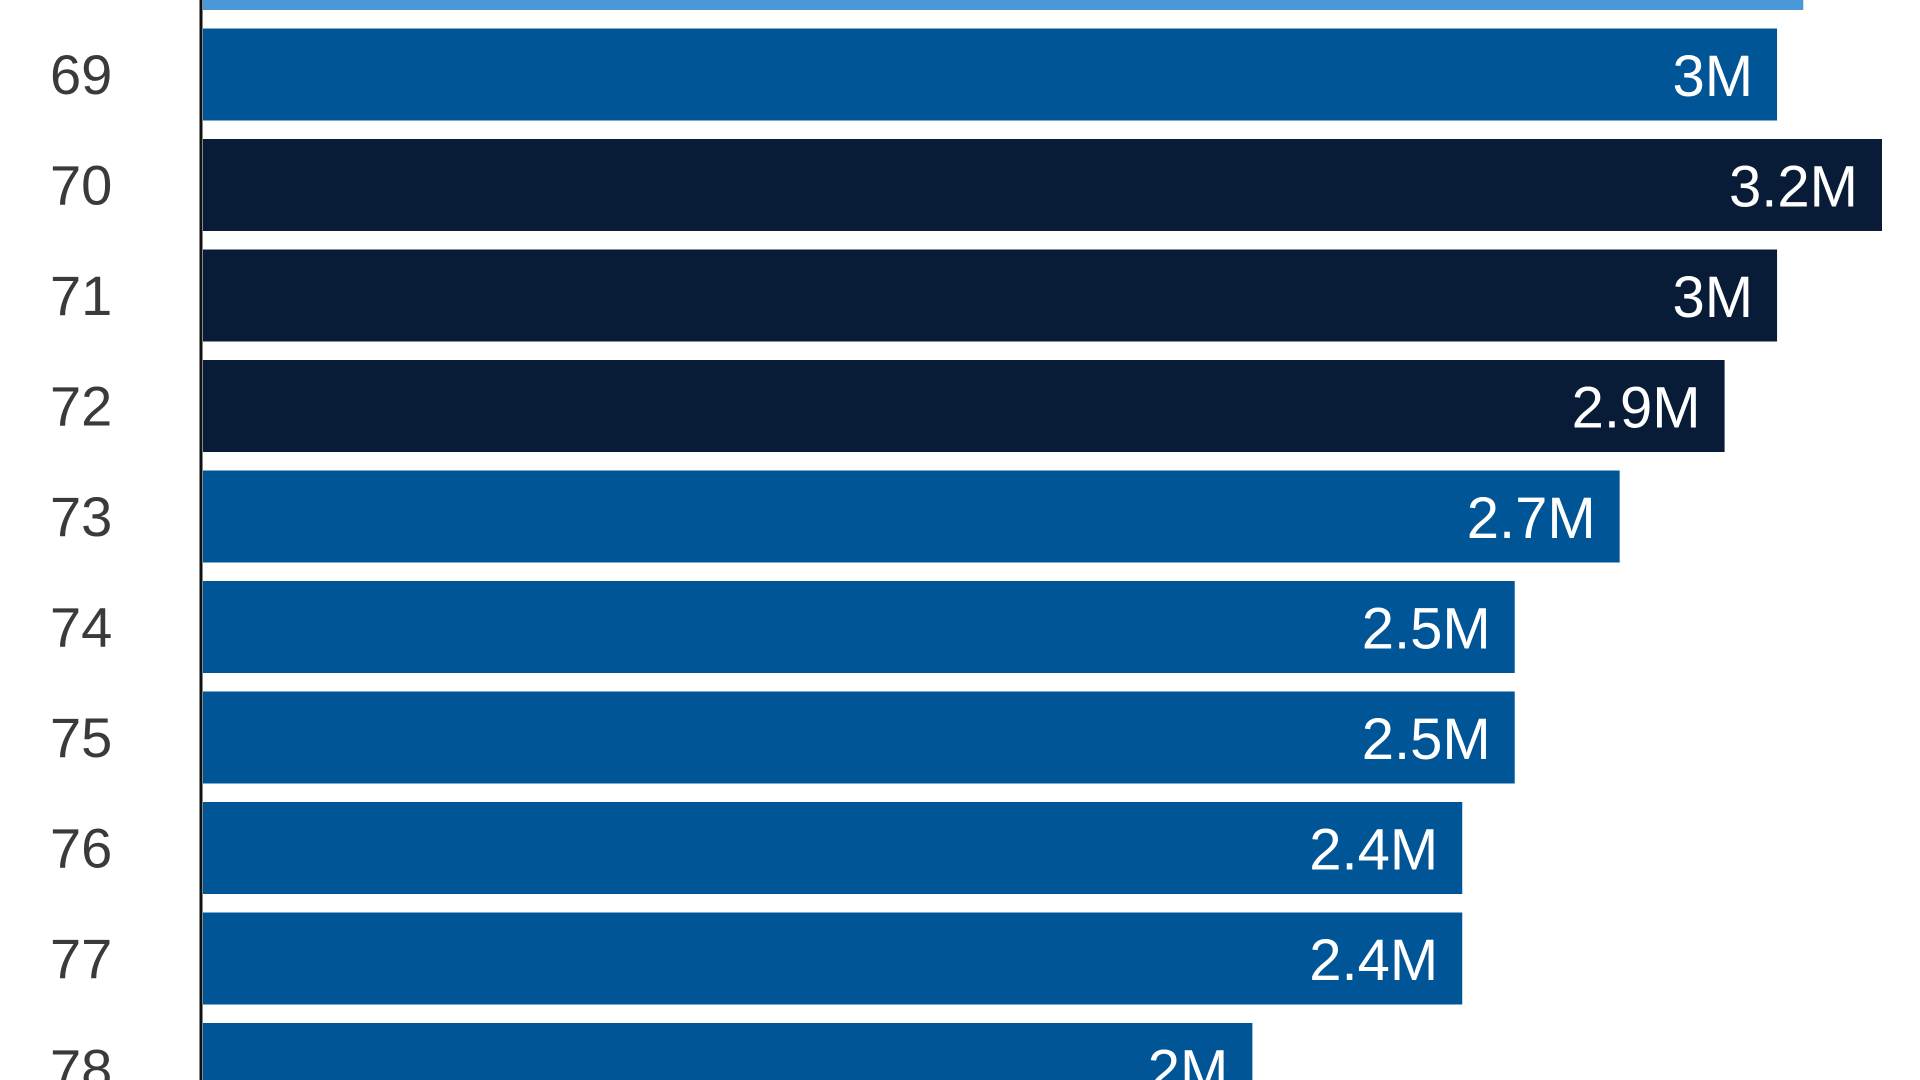  Describe the element at coordinates (81, 406) in the screenshot. I see `tick-label-72: 72` at that location.